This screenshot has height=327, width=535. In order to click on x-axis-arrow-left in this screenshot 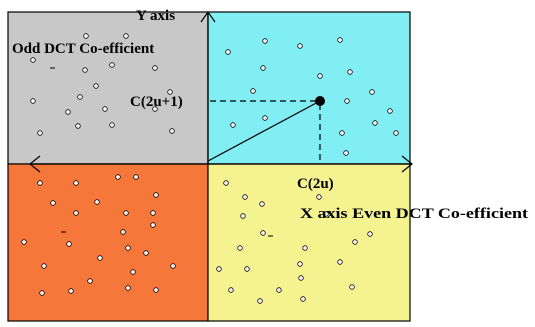, I will do `click(35, 164)`.